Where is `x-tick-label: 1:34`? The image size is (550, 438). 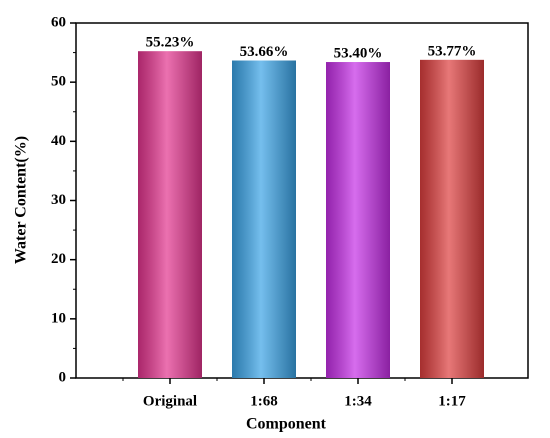
x-tick-label: 1:34 is located at coordinates (358, 401).